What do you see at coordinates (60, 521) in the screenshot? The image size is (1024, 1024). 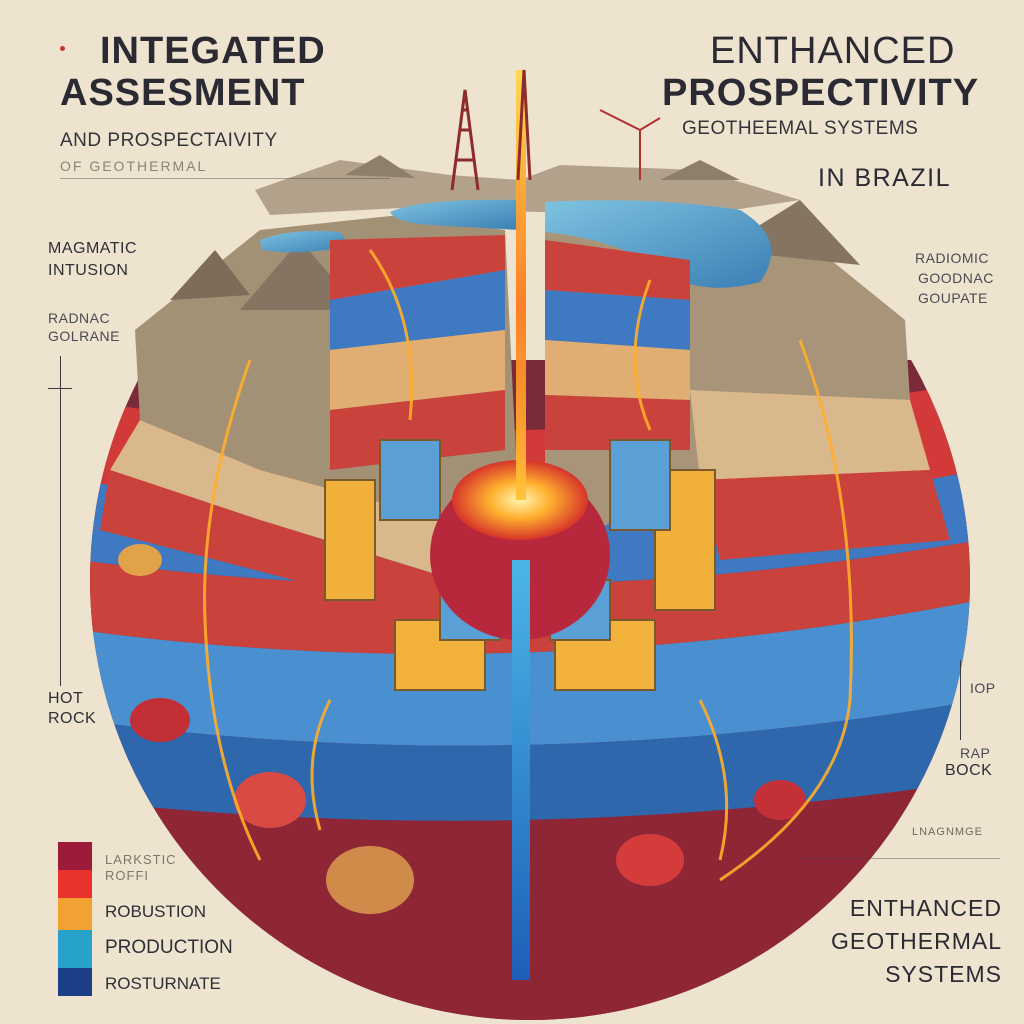 I see `left-tick-line` at bounding box center [60, 521].